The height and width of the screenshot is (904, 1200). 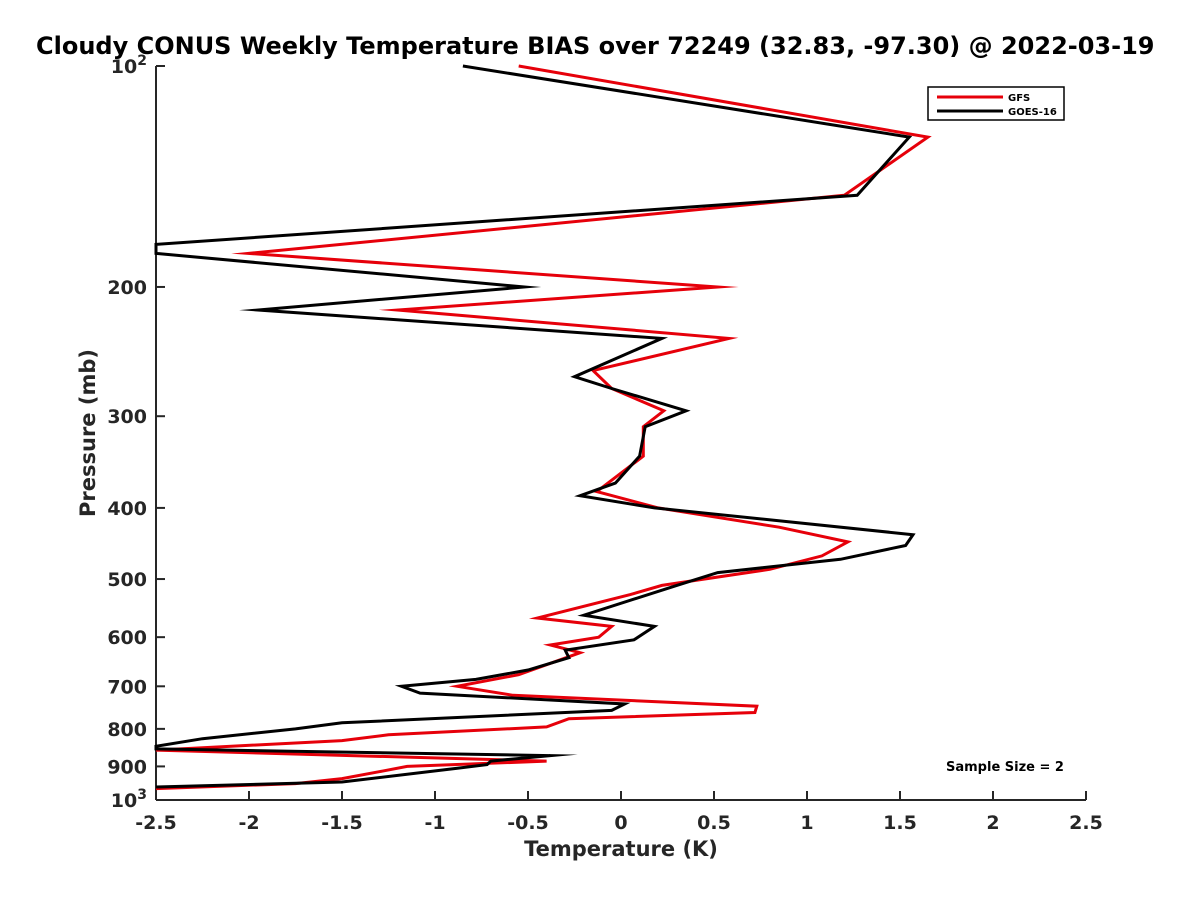 What do you see at coordinates (142, 61) in the screenshot?
I see `y-tick-exponent: 2` at bounding box center [142, 61].